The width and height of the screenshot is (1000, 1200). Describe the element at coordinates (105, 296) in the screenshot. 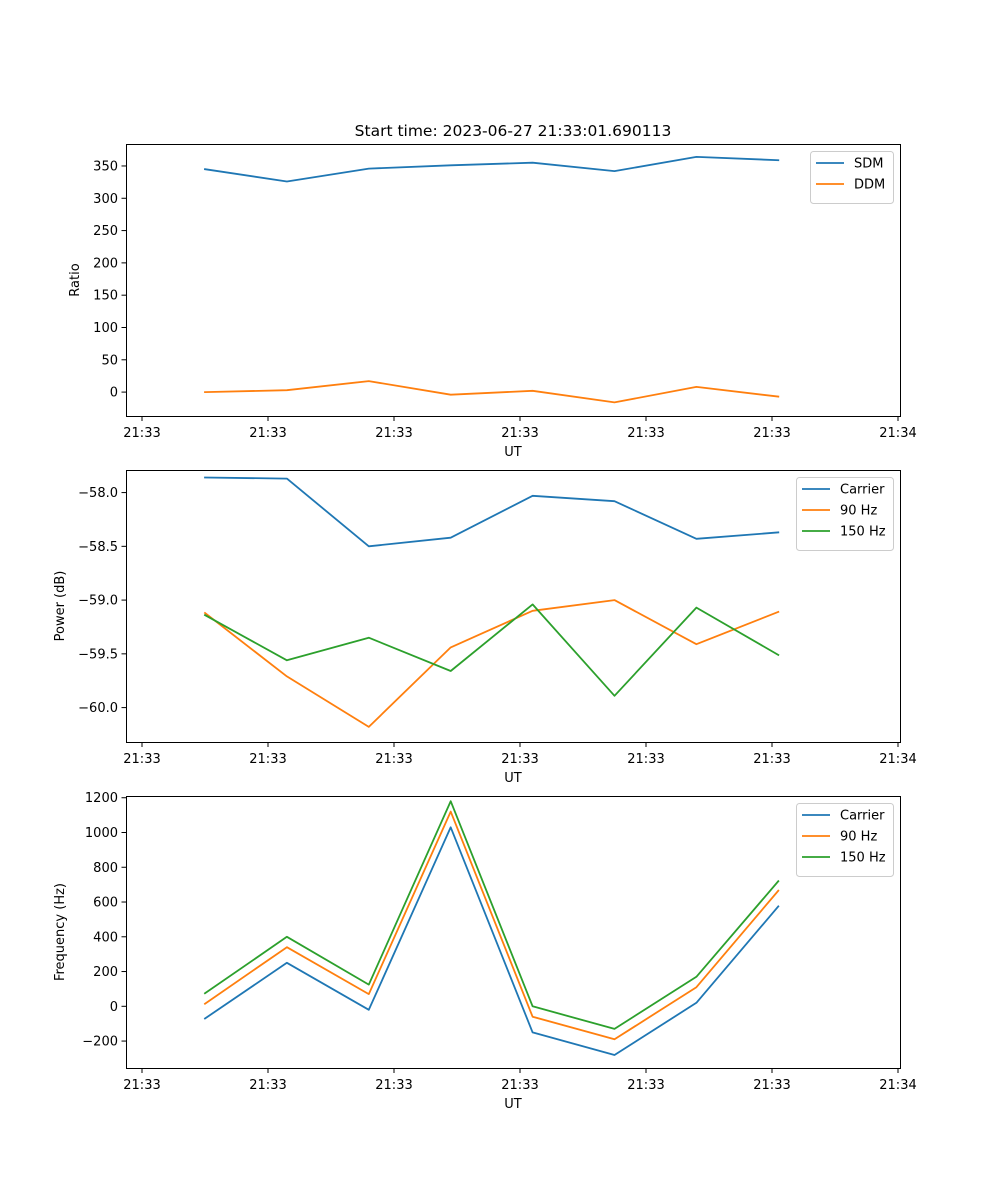

I see `ratio-y-tick-label: 150` at that location.